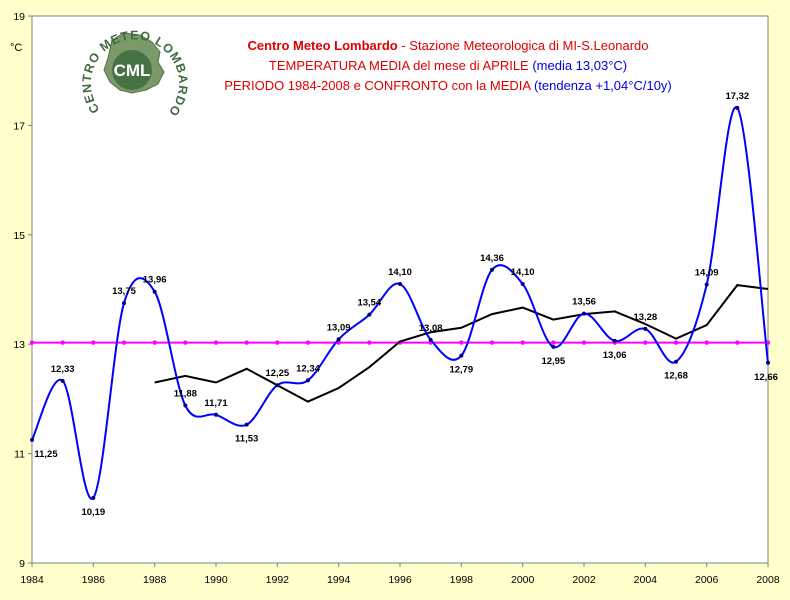 The width and height of the screenshot is (790, 600). I want to click on data-label: 11,71, so click(216, 403).